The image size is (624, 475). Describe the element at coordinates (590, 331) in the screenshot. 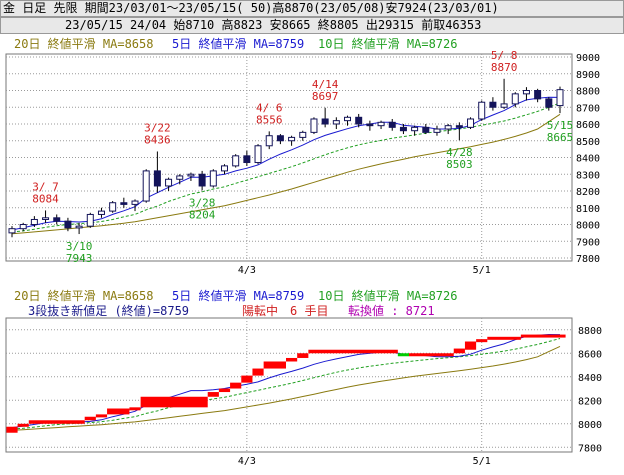

I see `renko-y-tick: 8800` at that location.